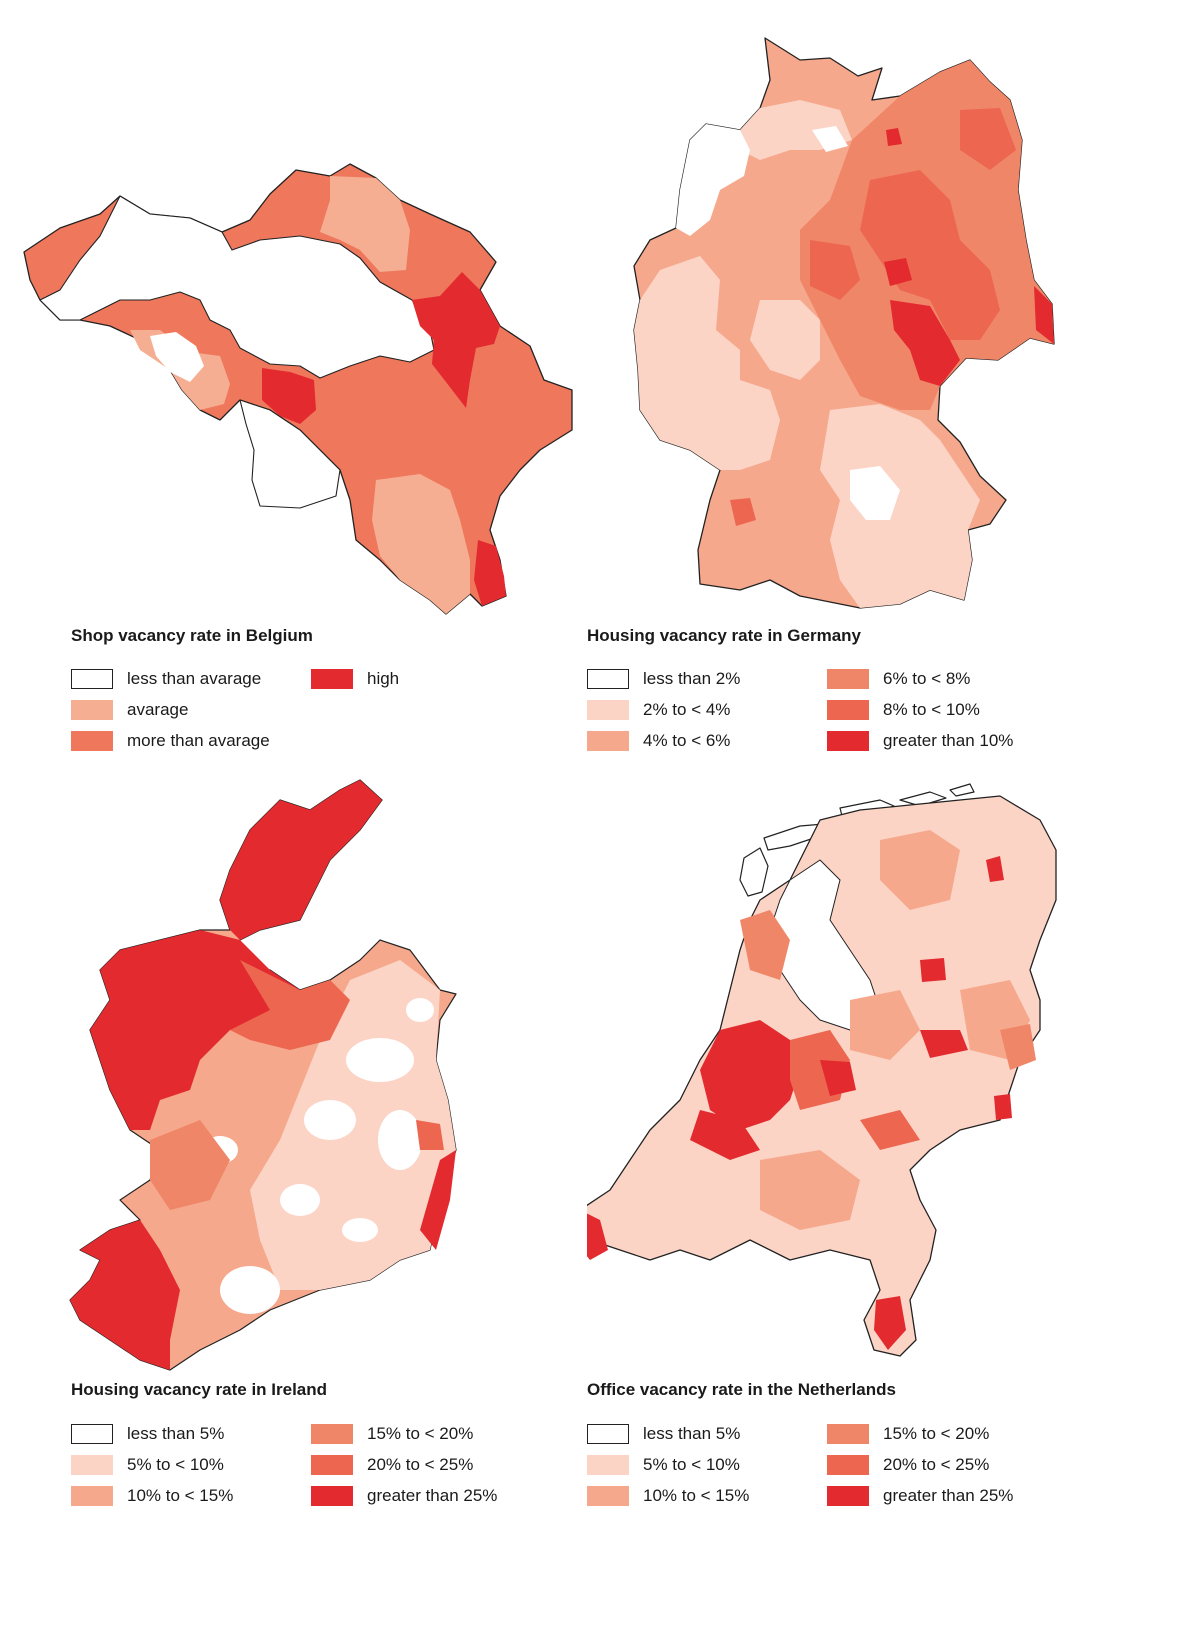  What do you see at coordinates (750, 1075) in the screenshot?
I see `region-above25-randstad` at bounding box center [750, 1075].